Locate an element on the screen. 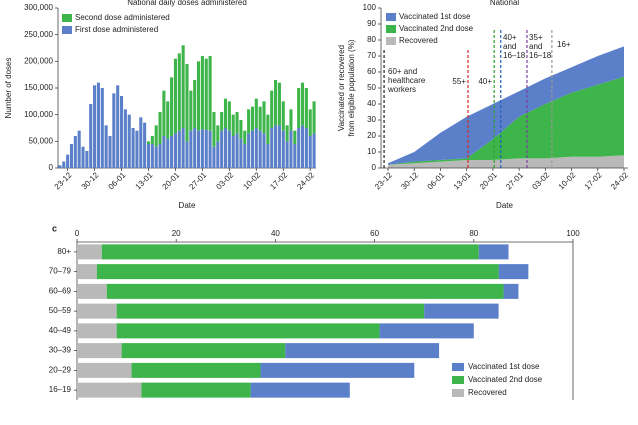 The height and width of the screenshot is (425, 638). x-axis-label: Date is located at coordinates (504, 205).